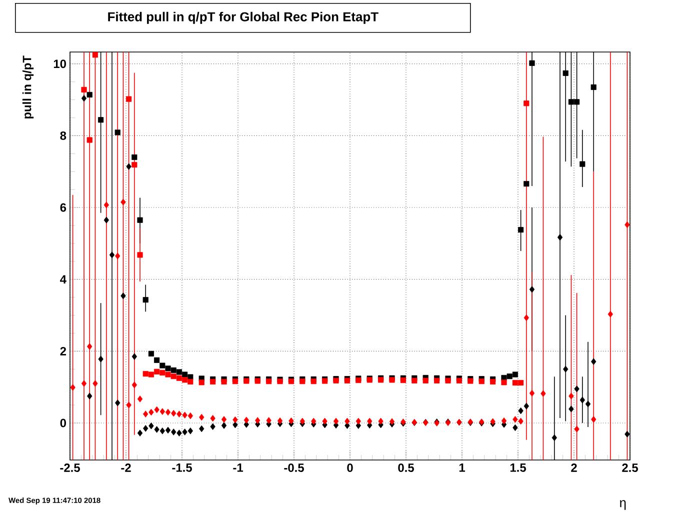  What do you see at coordinates (350, 467) in the screenshot?
I see `x-tick-label: 0` at bounding box center [350, 467].